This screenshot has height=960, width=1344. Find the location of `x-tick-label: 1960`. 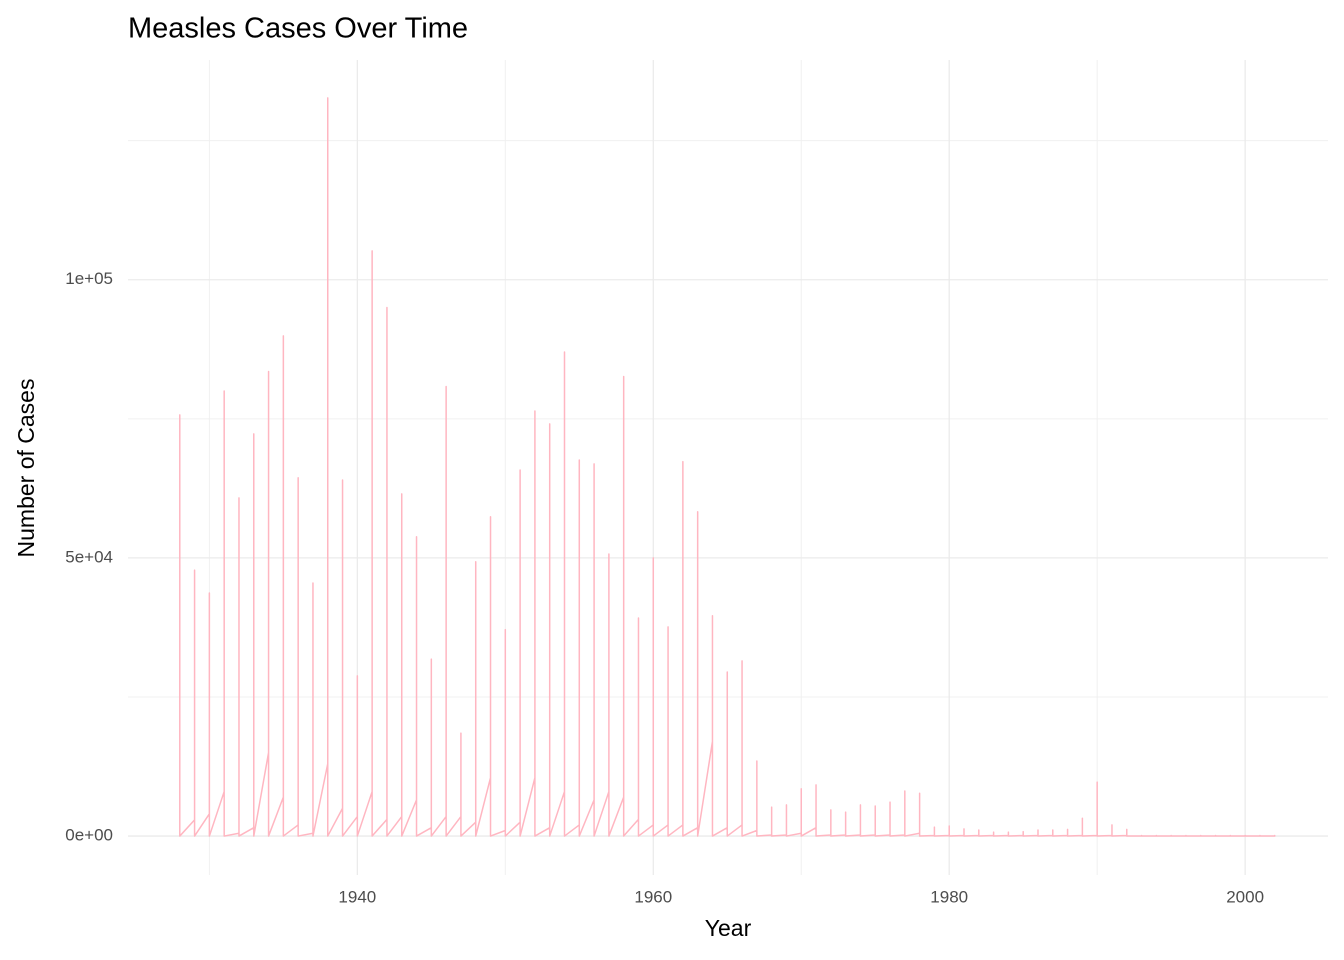

x-tick-label: 1960 is located at coordinates (653, 896).